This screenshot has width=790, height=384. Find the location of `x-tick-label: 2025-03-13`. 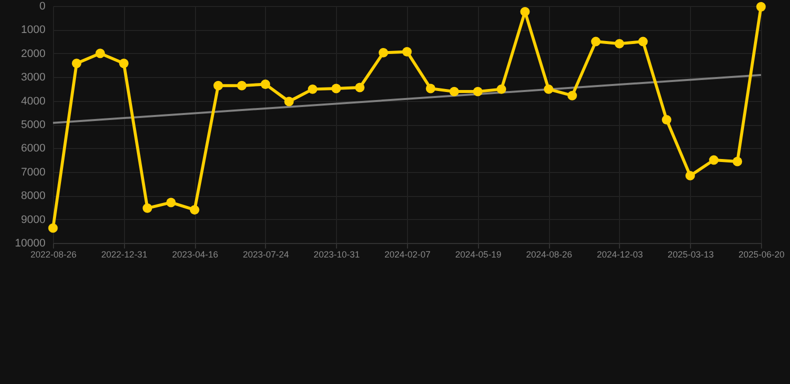

x-tick-label: 2025-03-13 is located at coordinates (691, 255).